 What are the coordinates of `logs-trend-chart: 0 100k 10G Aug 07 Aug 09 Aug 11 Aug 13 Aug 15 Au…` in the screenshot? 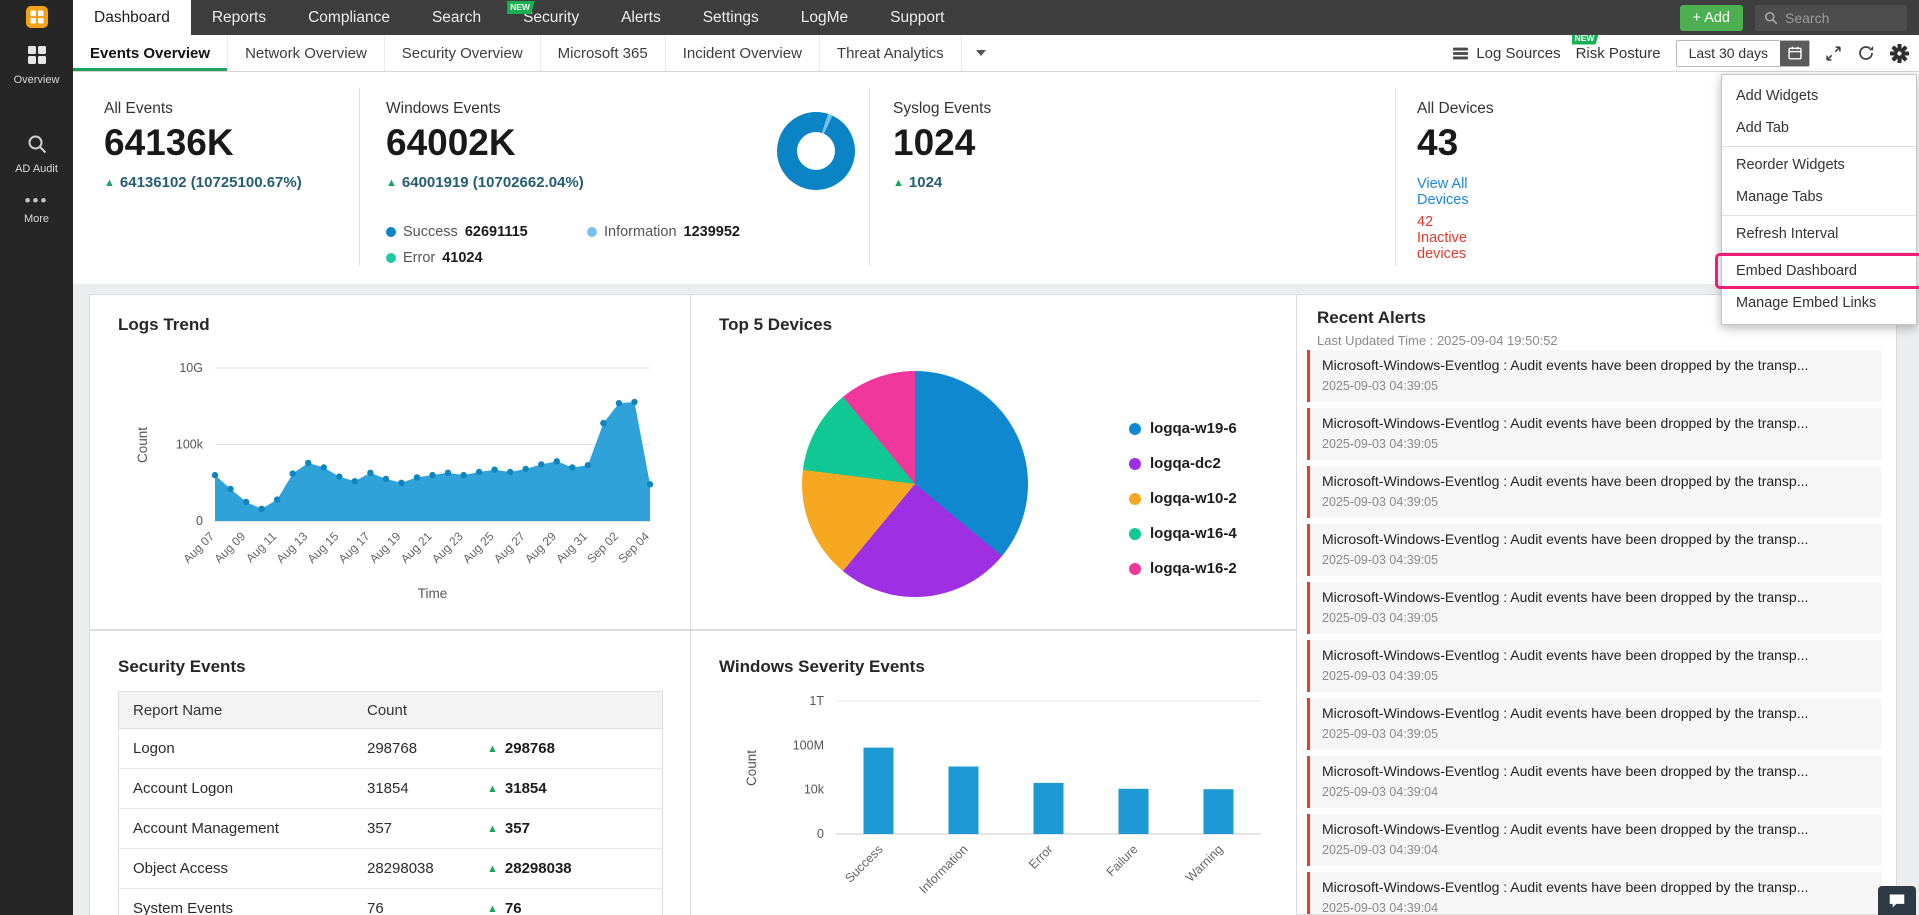 It's located at (392, 484).